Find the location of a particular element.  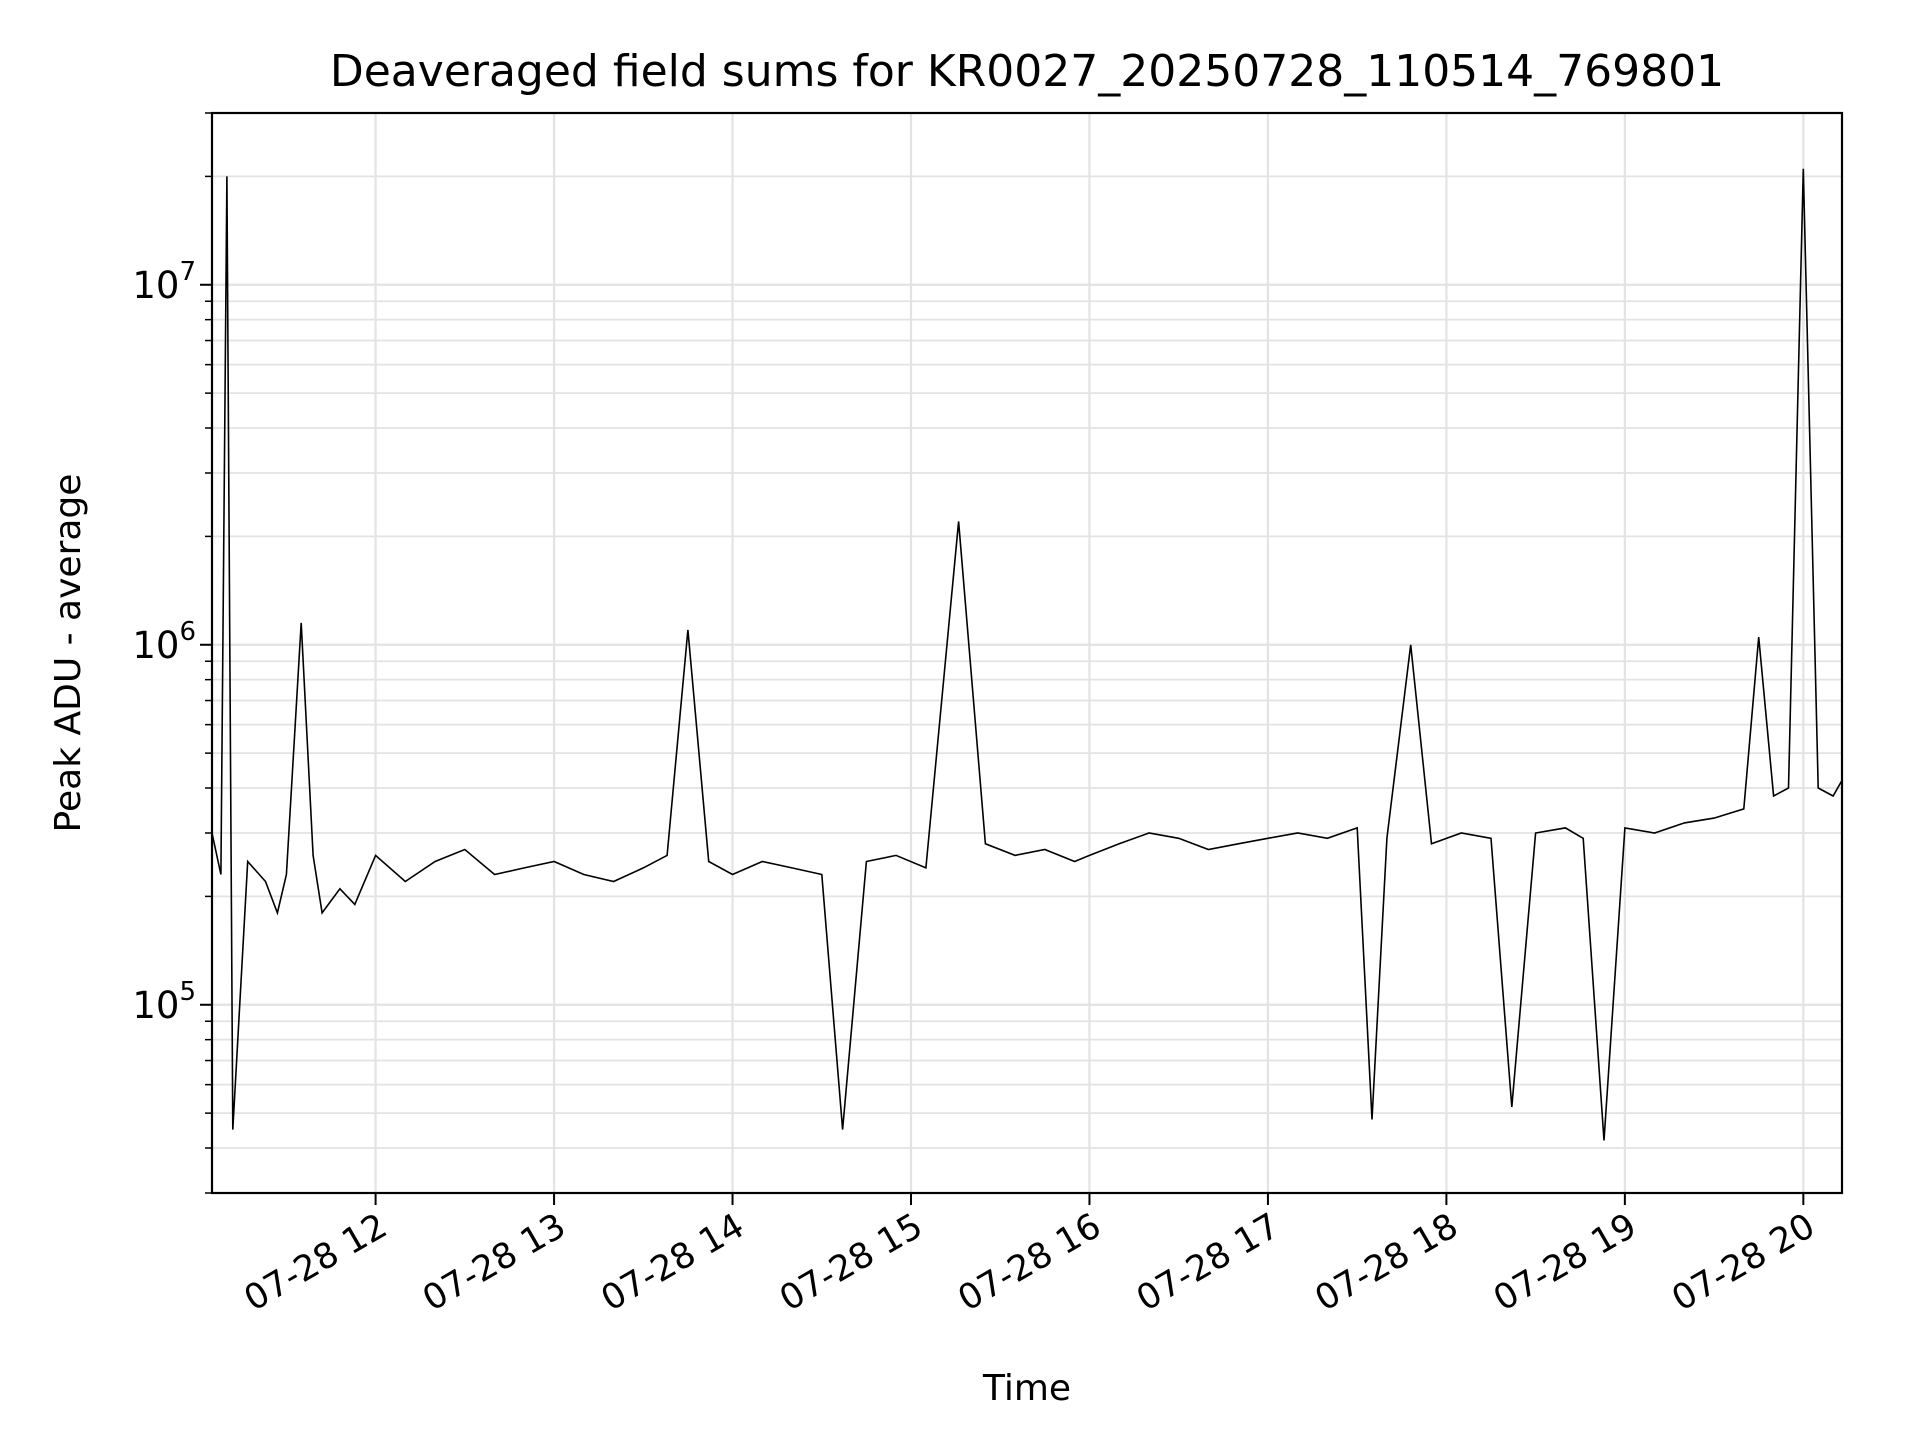

y-tick-label: 10⁶ is located at coordinates (164, 642).